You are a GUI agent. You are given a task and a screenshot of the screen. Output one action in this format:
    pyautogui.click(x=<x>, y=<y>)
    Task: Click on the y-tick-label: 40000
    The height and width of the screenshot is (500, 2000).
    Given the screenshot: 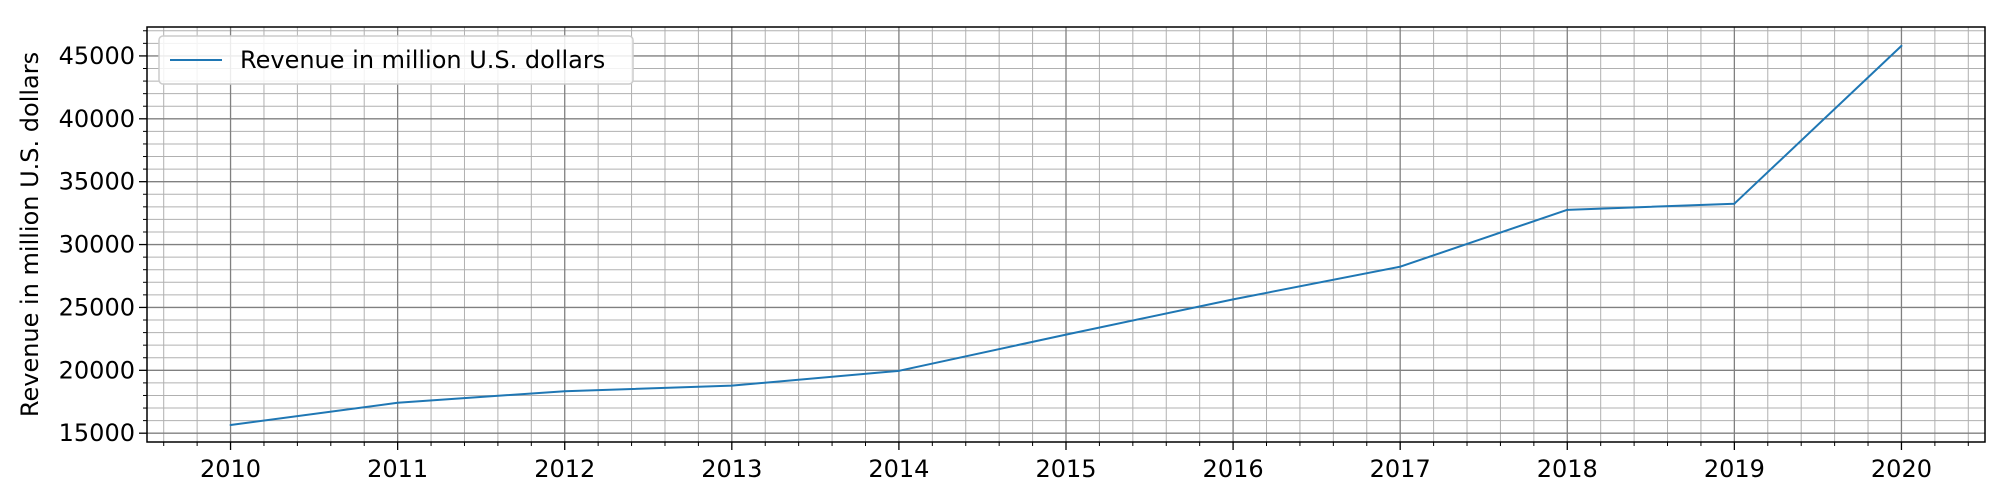 What is the action you would take?
    pyautogui.click(x=97, y=119)
    